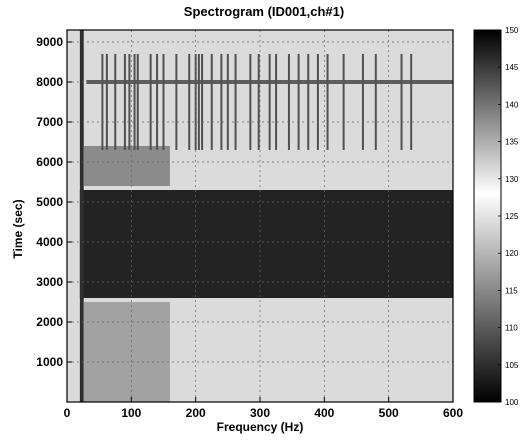 This screenshot has width=531, height=445. Describe the element at coordinates (453, 413) in the screenshot. I see `x-tick-label: 600` at that location.